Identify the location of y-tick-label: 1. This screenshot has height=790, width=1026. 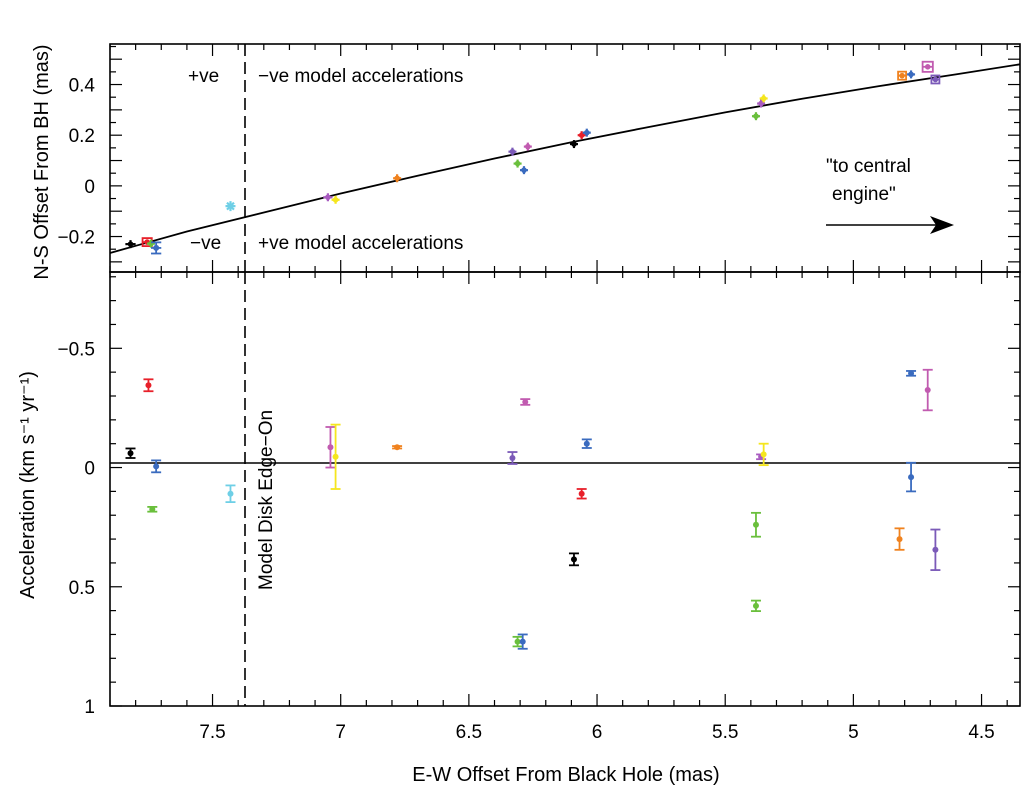
(89, 707).